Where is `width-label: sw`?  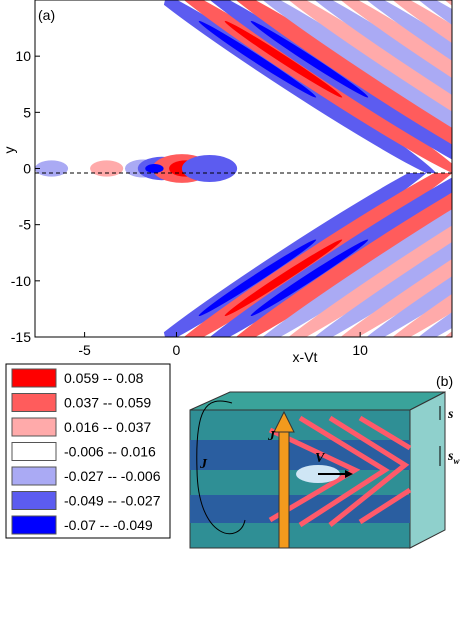 width-label: sw is located at coordinates (453, 457).